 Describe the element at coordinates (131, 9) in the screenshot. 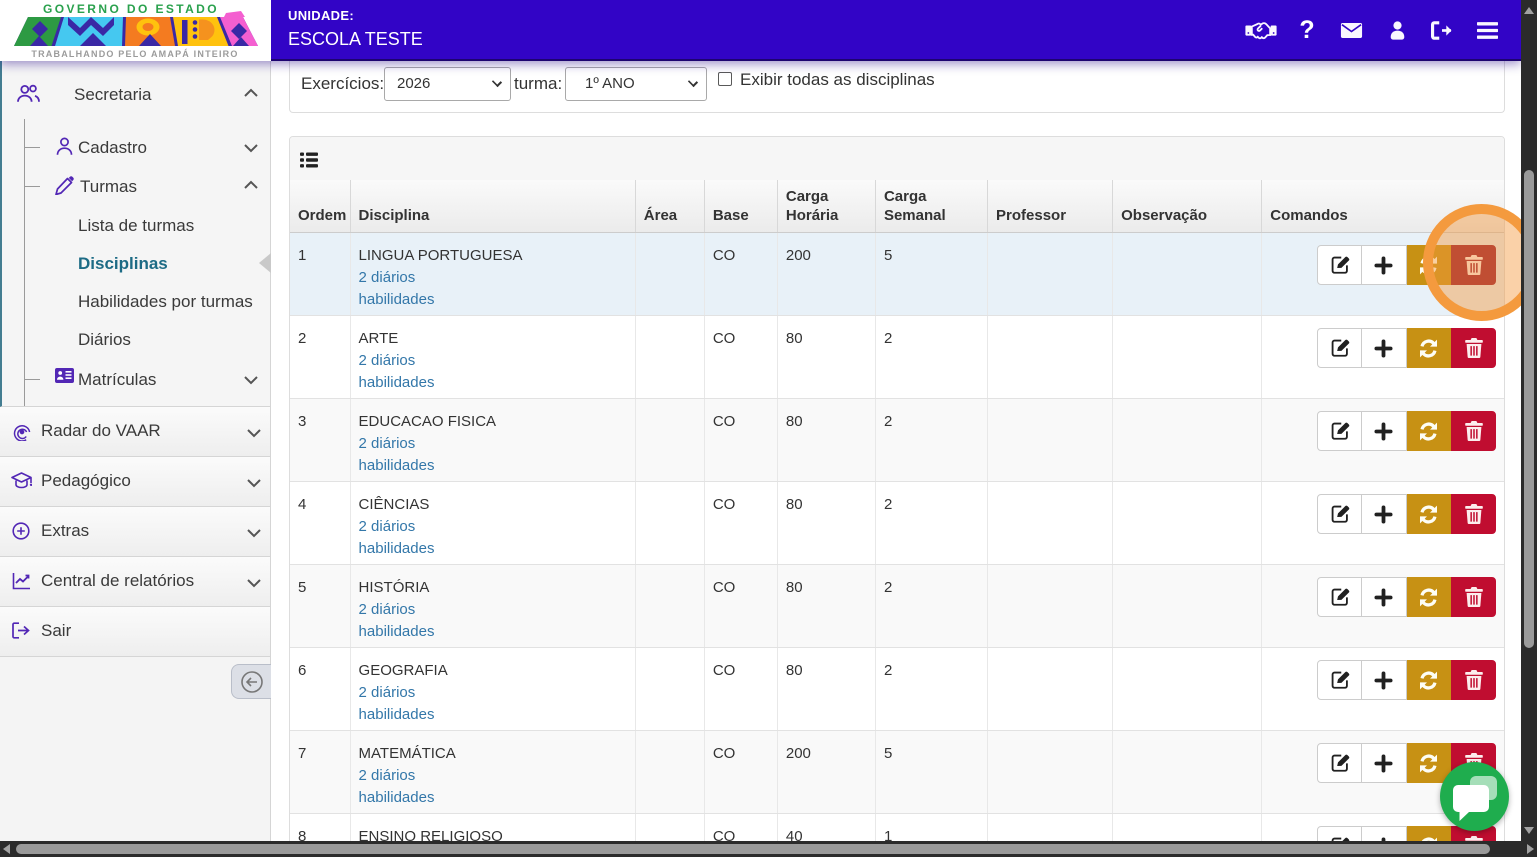

I see `svg-text: GOVERNO DO ESTADO` at that location.